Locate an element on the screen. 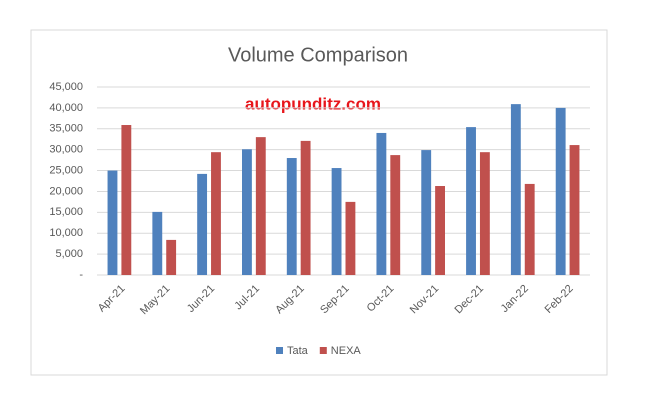 This screenshot has height=412, width=661. y-tick-label: 45,000 is located at coordinates (66, 87).